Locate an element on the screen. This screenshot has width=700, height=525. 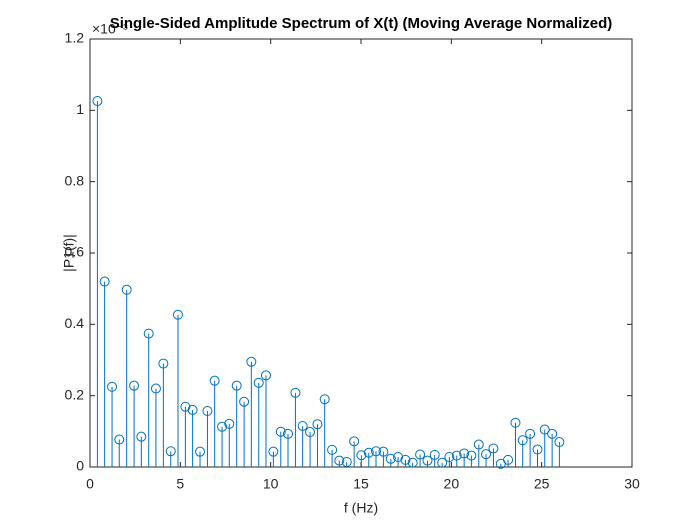
x-tick-label: 20 is located at coordinates (452, 484).